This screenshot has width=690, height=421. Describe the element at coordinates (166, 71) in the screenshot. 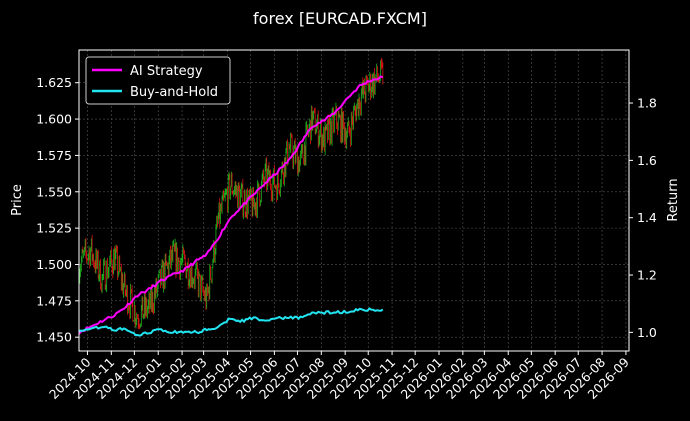

I see `legend-label-ai-strategy: AI Strategy` at that location.